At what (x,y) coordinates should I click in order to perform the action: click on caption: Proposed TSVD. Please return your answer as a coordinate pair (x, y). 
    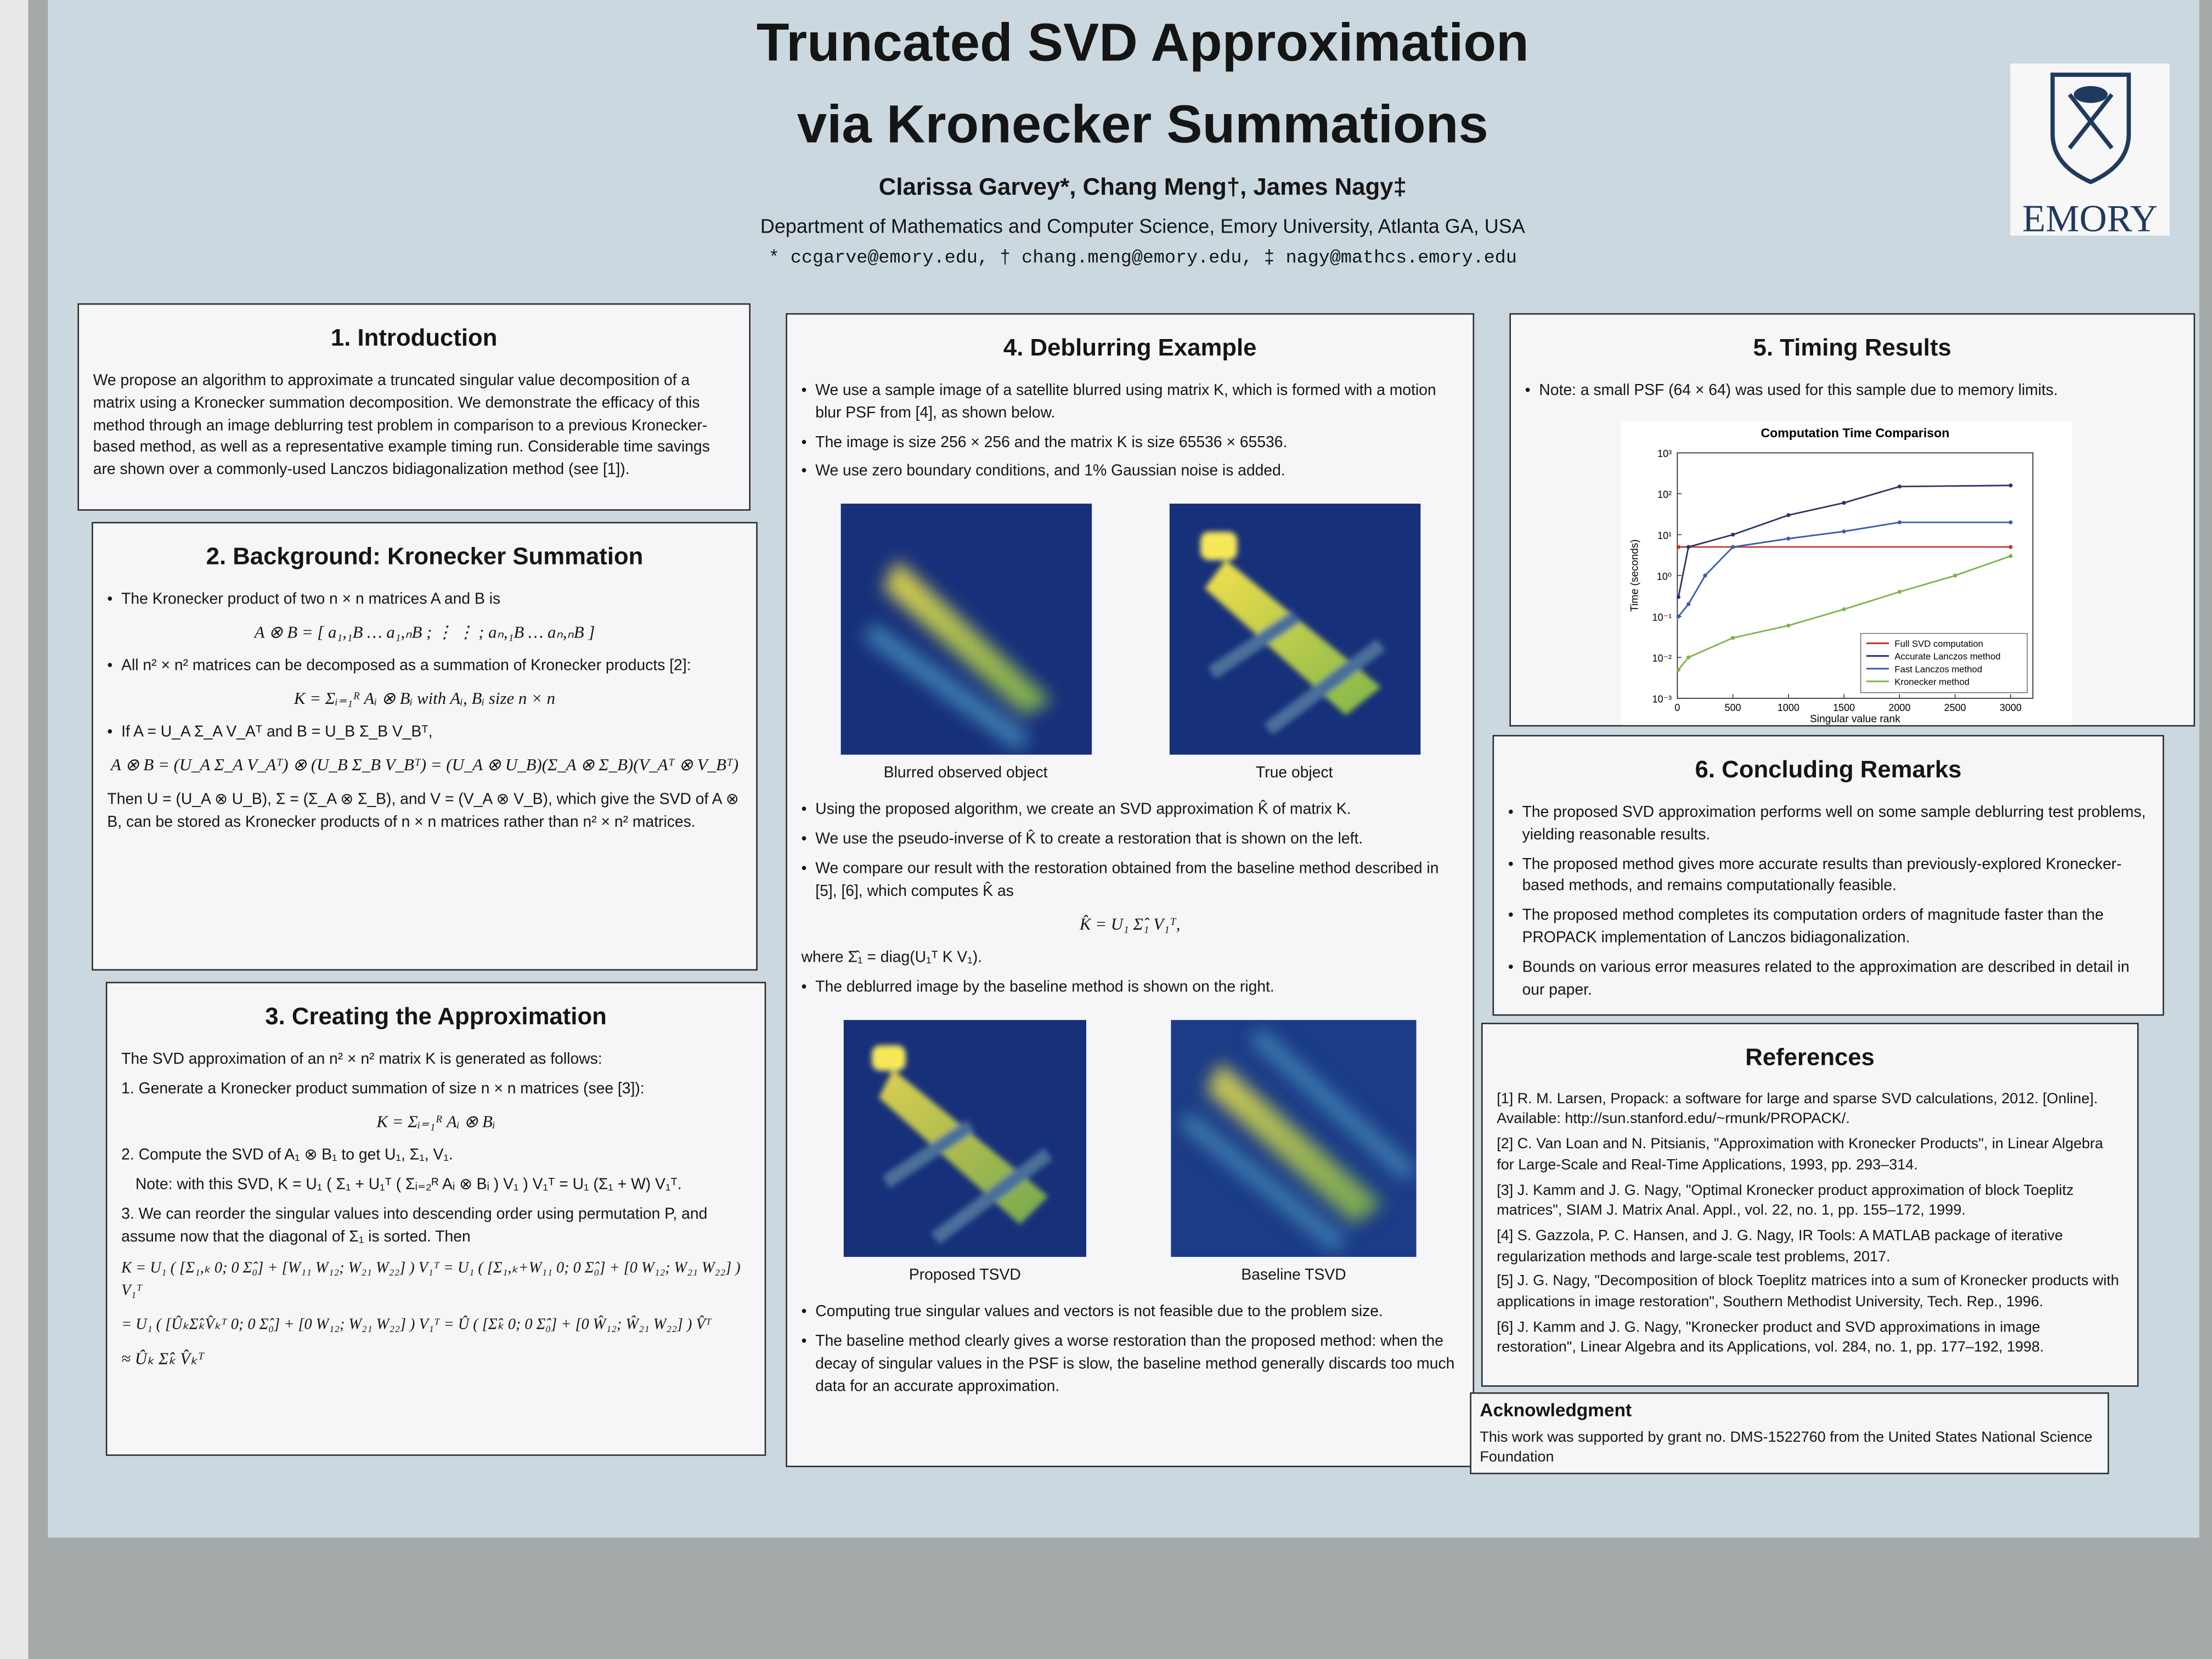
    Looking at the image, I should click on (965, 1276).